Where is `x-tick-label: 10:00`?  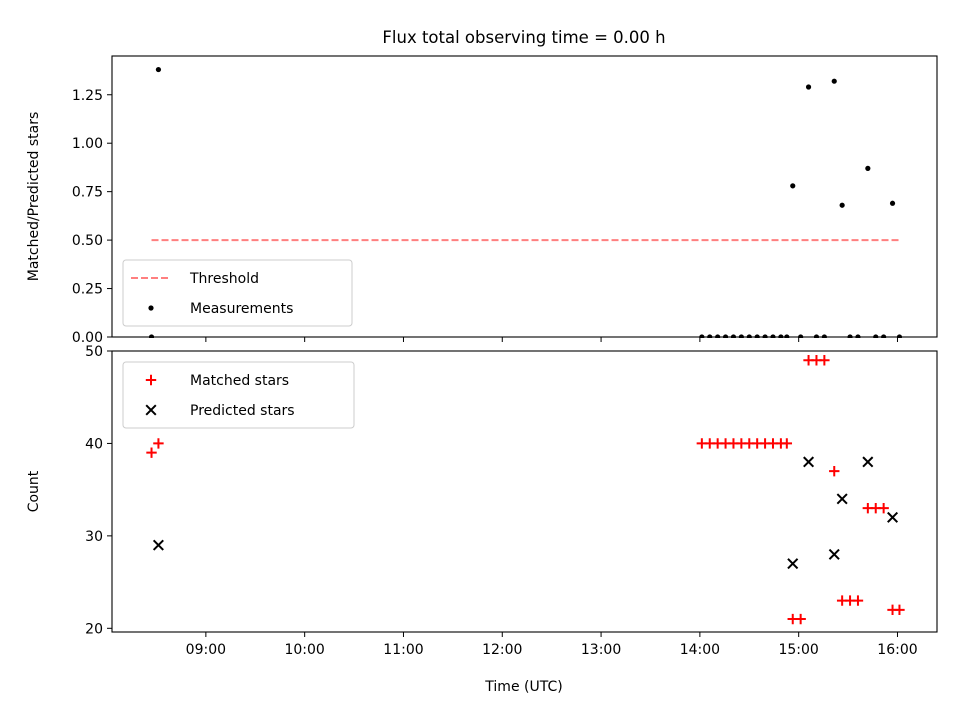
x-tick-label: 10:00 is located at coordinates (304, 650).